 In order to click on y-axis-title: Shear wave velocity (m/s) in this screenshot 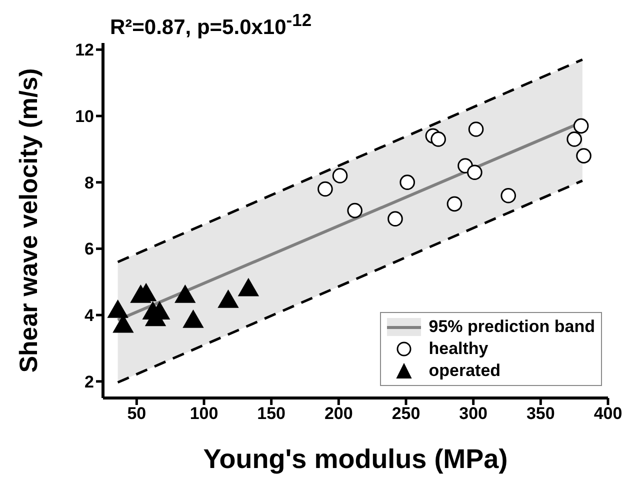, I will do `click(28, 220)`.